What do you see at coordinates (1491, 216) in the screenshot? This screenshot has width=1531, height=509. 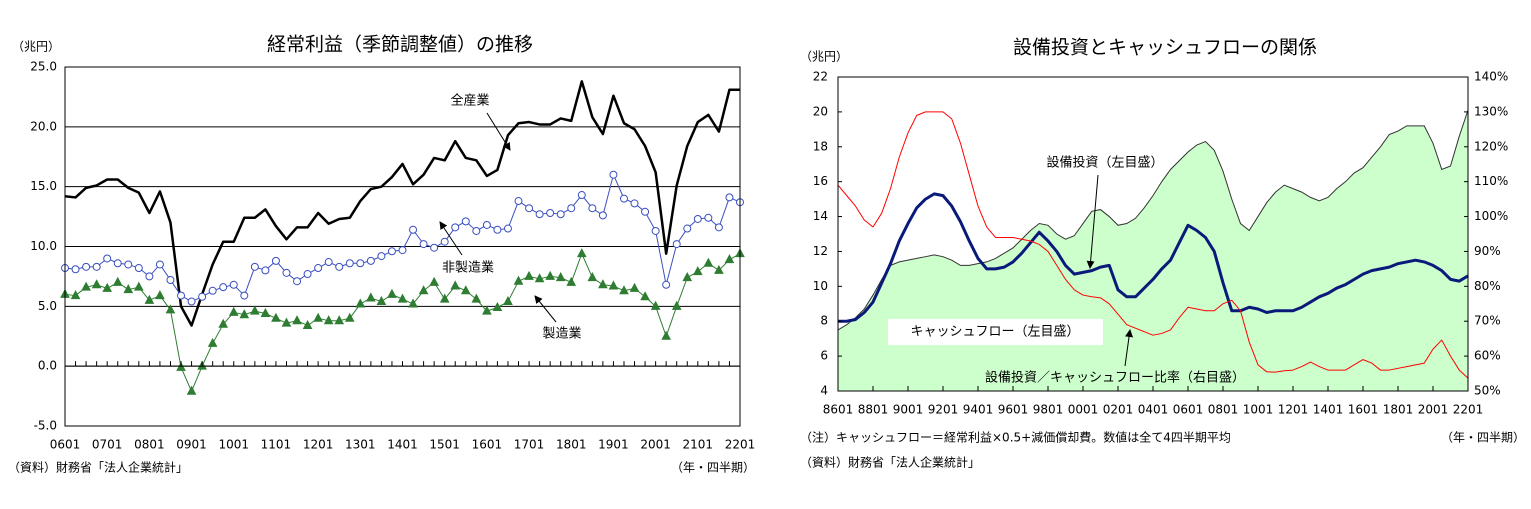 I see `y2-tick-label: 100%` at bounding box center [1491, 216].